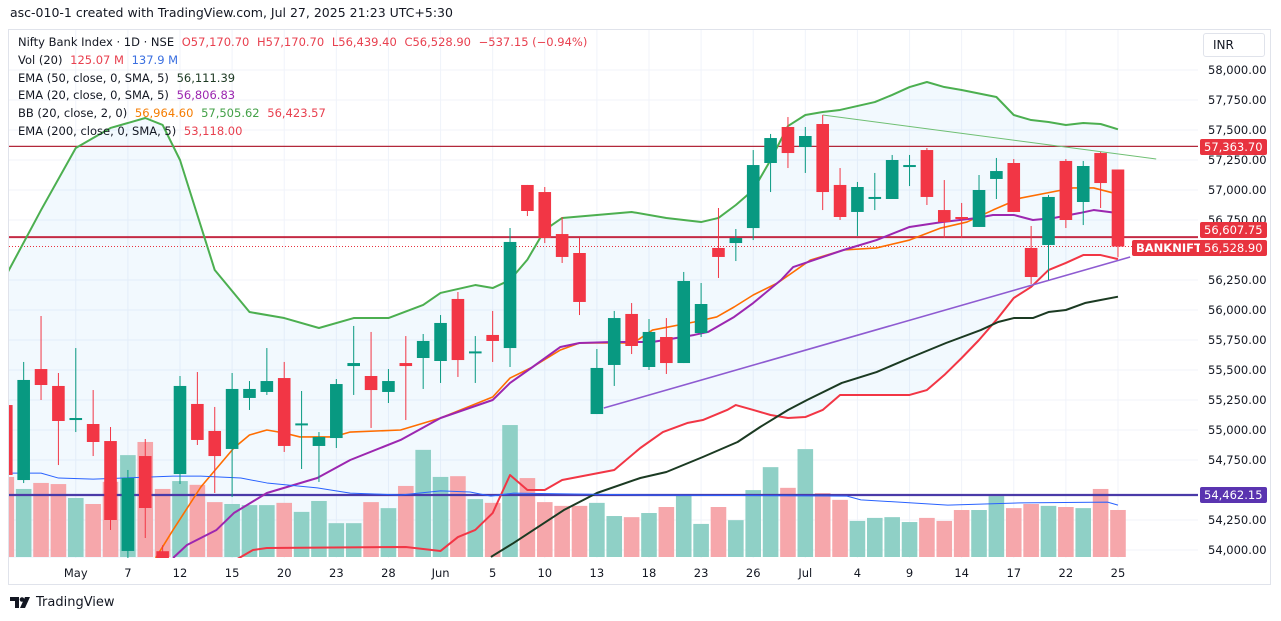 Image resolution: width=1281 pixels, height=621 pixels. I want to click on date-tick-label: 4, so click(857, 573).